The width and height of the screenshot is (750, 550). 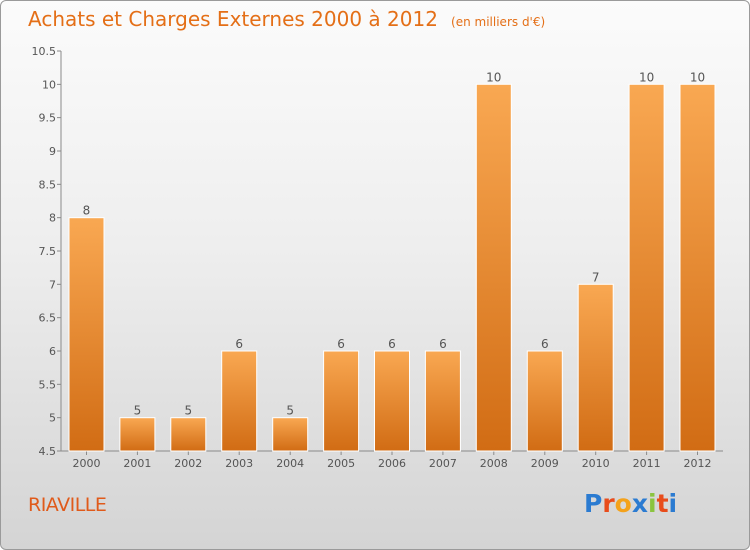 I want to click on data-label-2003: 6, so click(x=239, y=344).